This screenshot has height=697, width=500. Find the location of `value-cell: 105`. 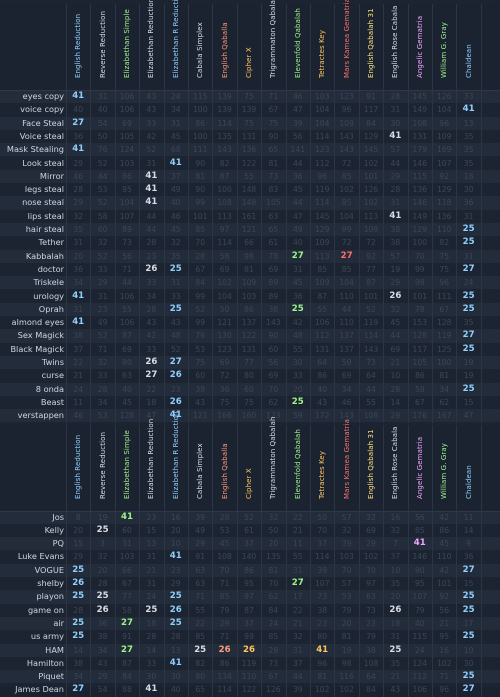

value-cell: 105 is located at coordinates (127, 136).